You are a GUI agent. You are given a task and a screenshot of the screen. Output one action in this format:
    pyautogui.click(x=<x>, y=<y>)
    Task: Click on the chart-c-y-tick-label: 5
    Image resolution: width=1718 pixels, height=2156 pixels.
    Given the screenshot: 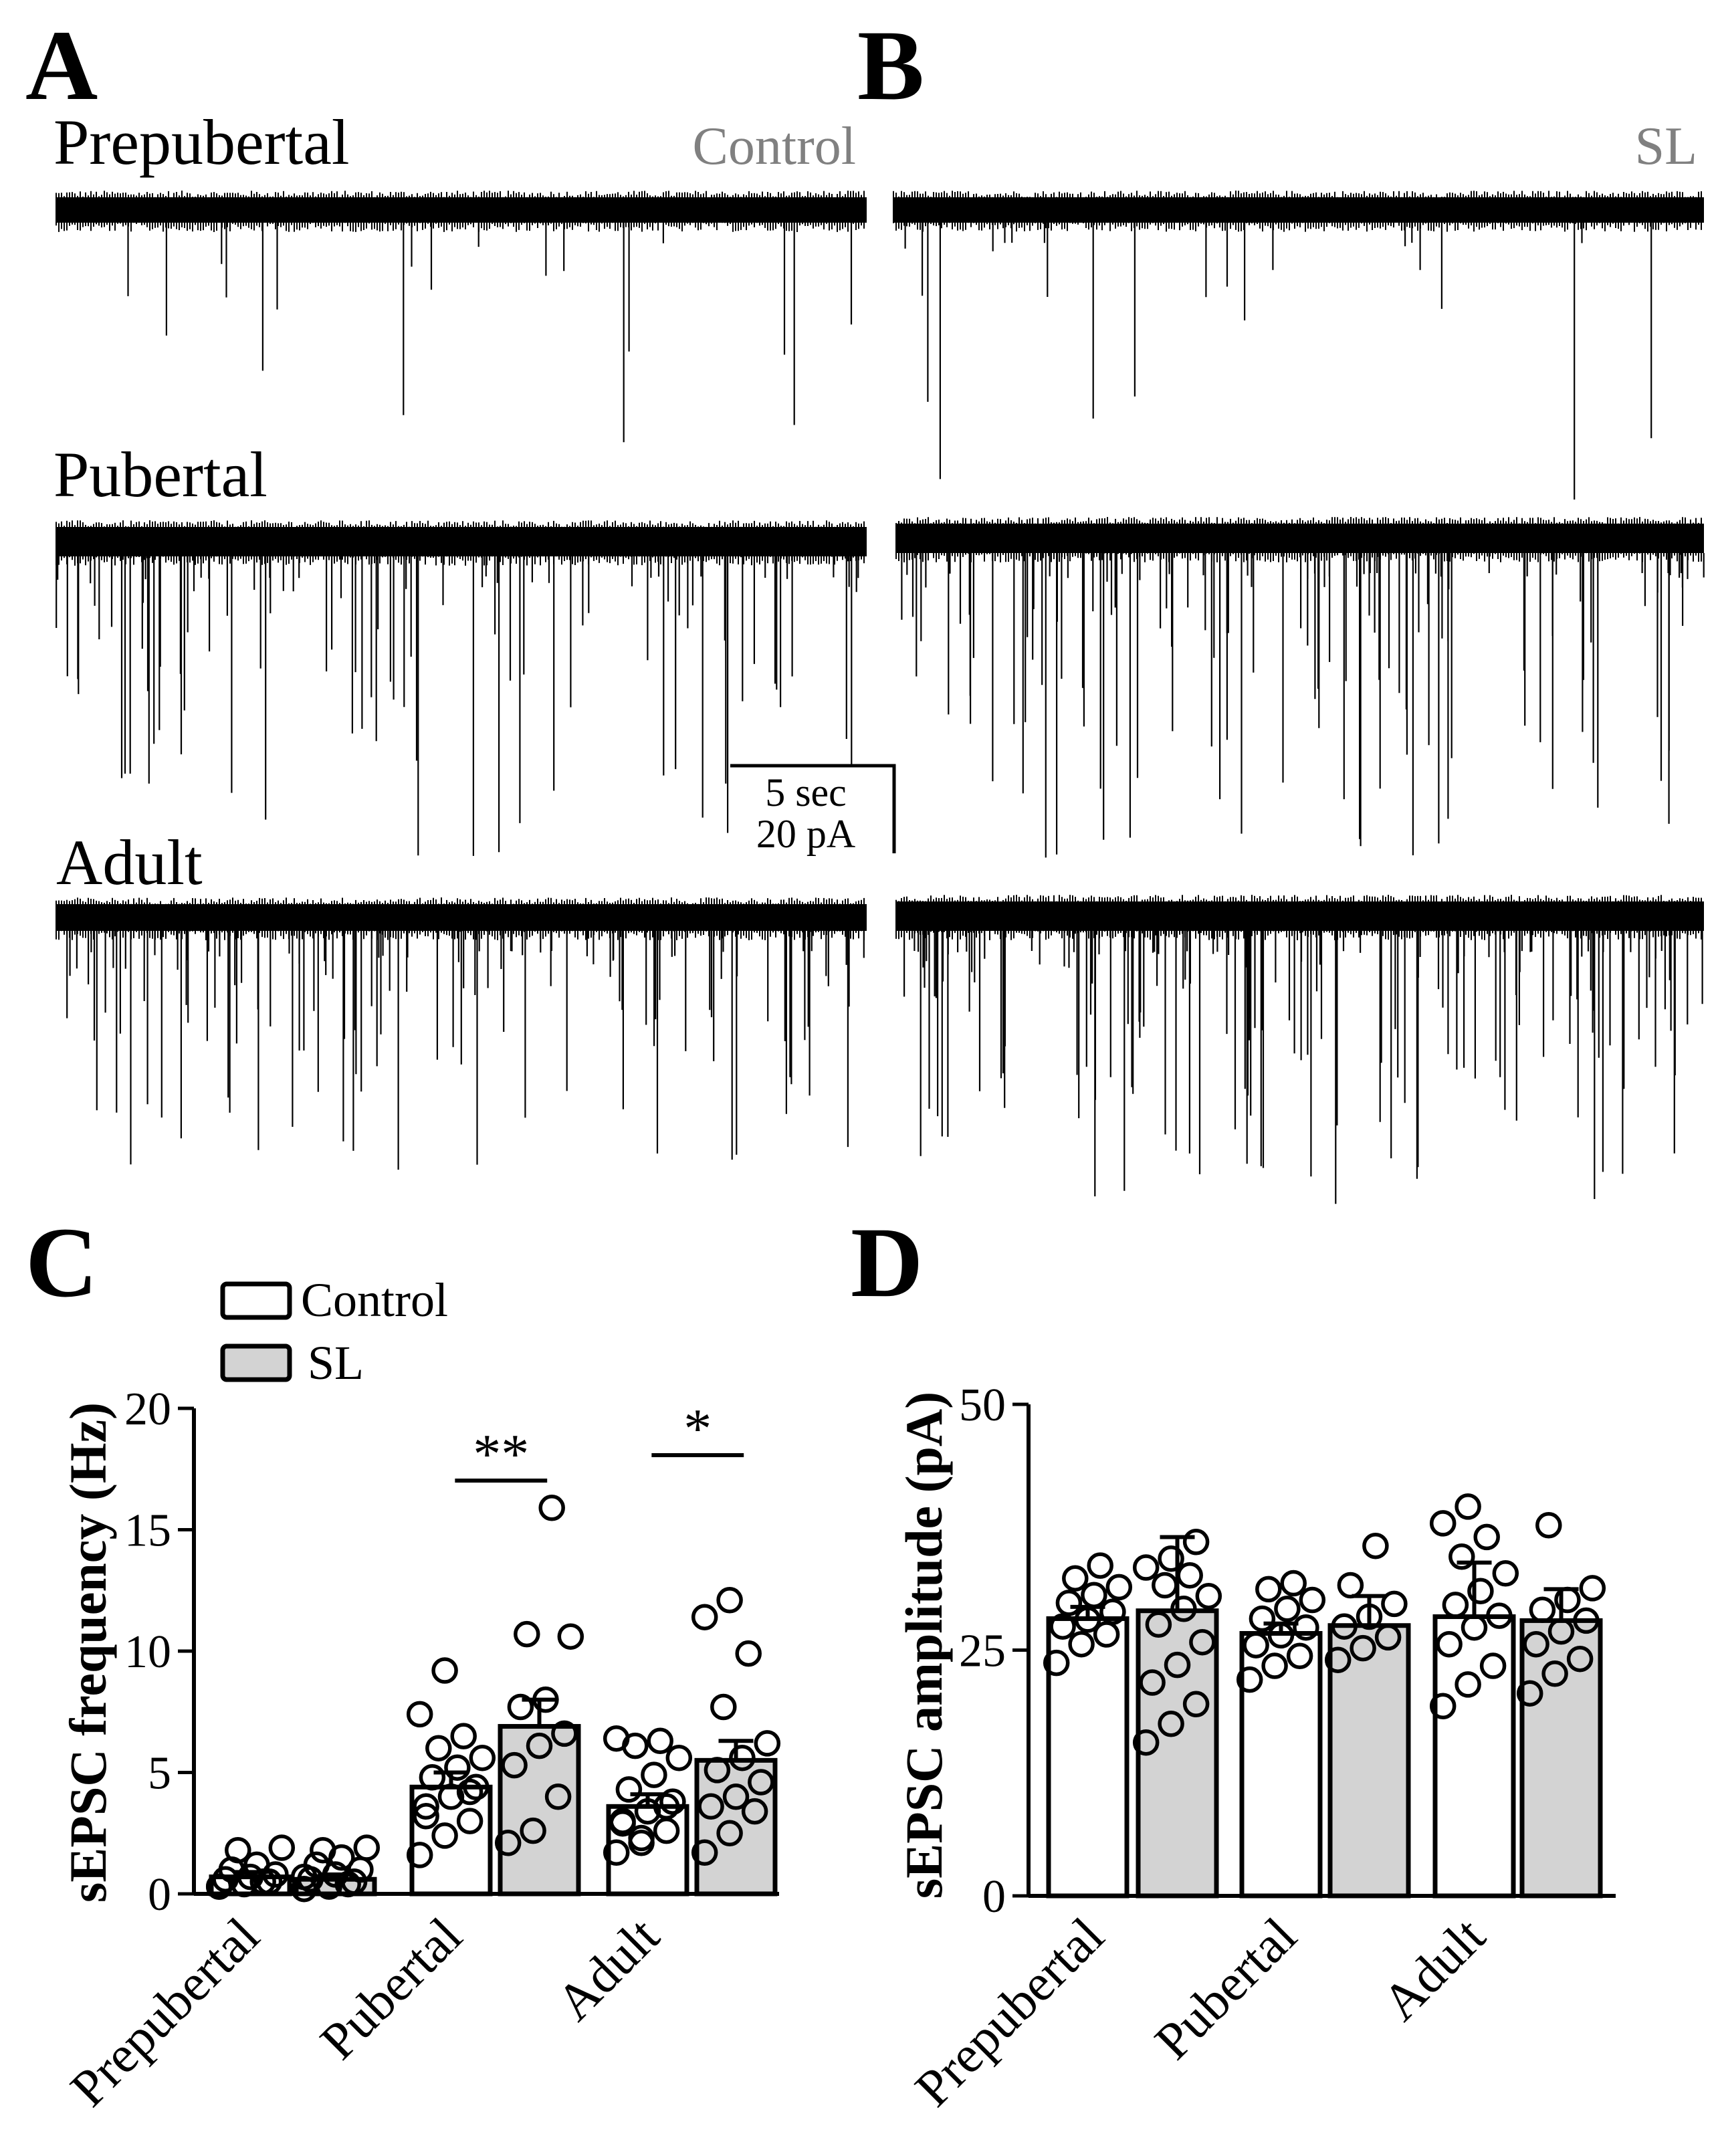 What is the action you would take?
    pyautogui.click(x=159, y=1774)
    